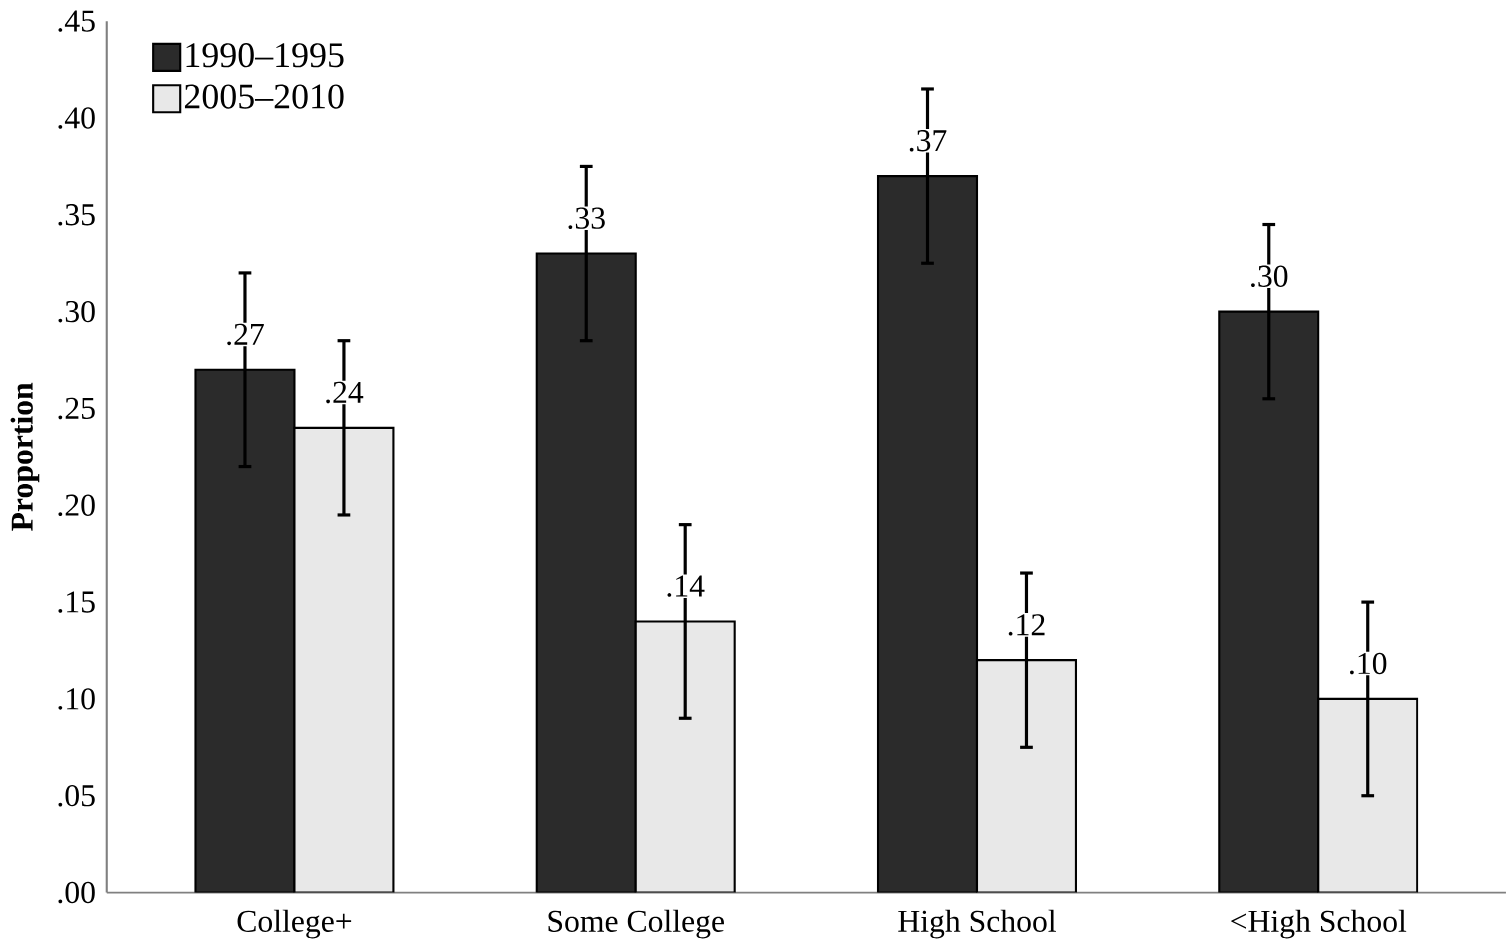 This screenshot has height=949, width=1507. I want to click on data-label: .37, so click(928, 141).